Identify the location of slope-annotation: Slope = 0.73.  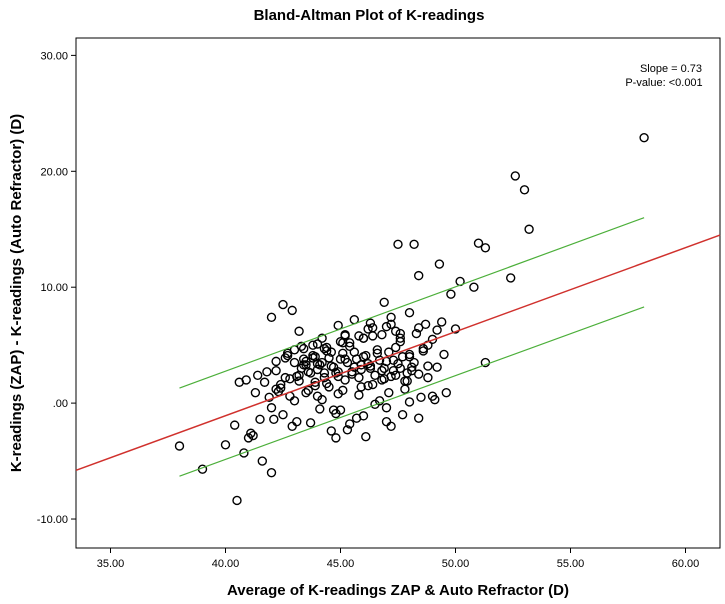
(671, 69).